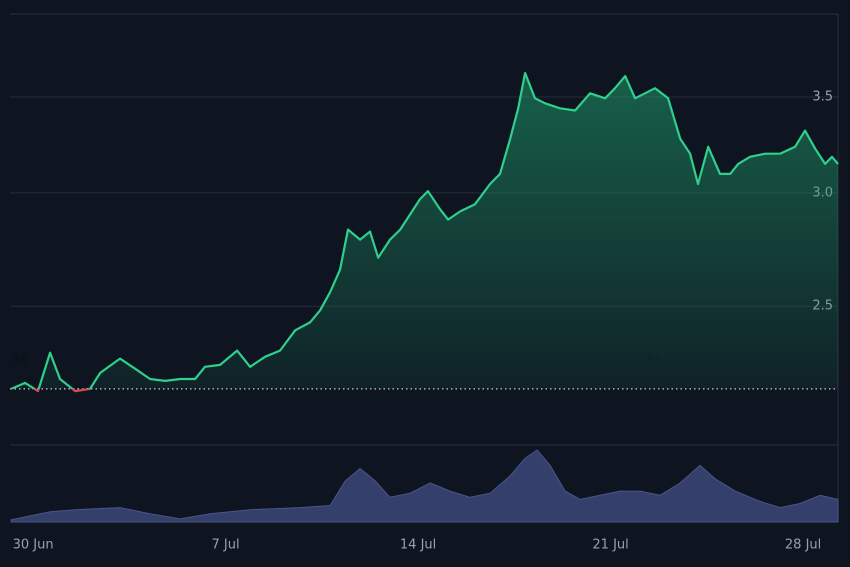 This screenshot has width=850, height=567. Describe the element at coordinates (822, 97) in the screenshot. I see `y-tick-label: 3.5` at that location.